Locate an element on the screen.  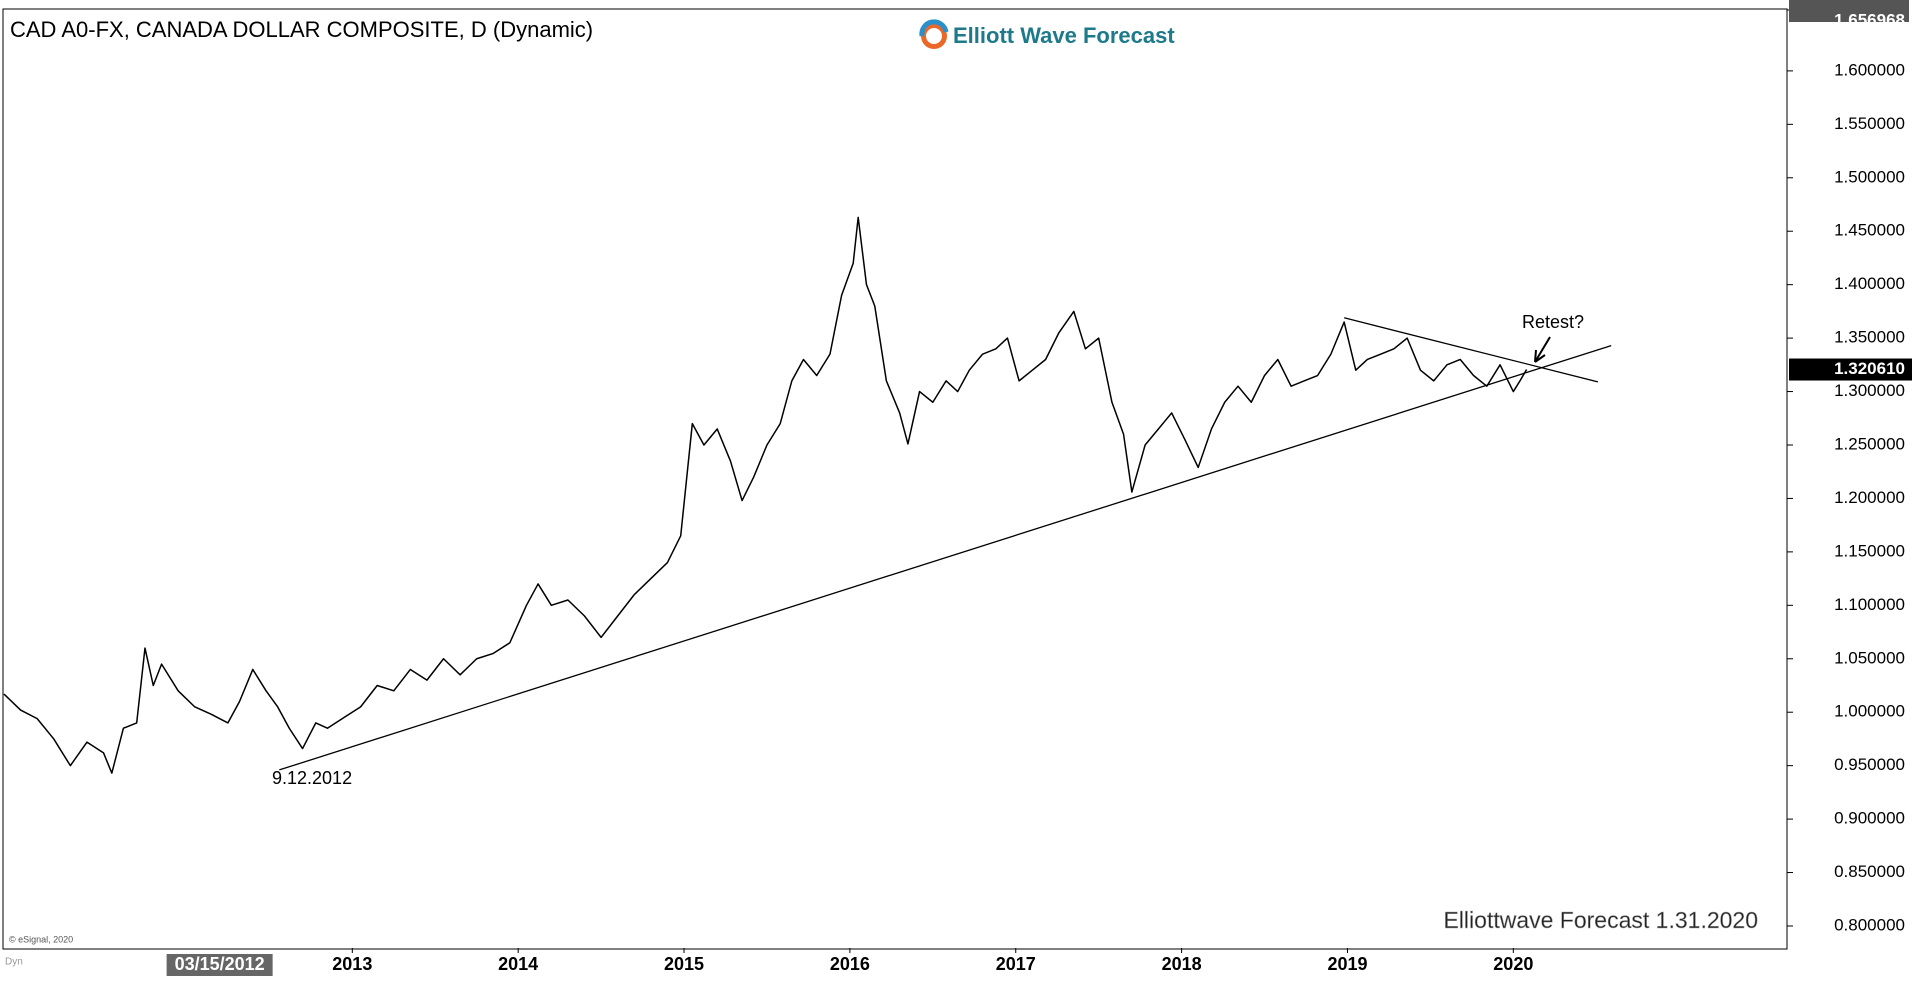
x-tick-label: 2013 is located at coordinates (352, 964).